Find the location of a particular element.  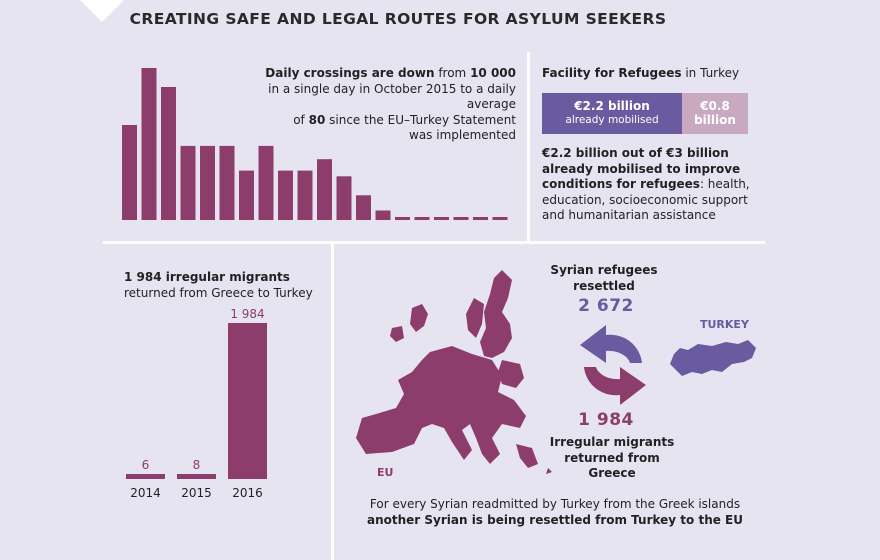

crossings-headline: Daily crossings are down is located at coordinates (350, 73).